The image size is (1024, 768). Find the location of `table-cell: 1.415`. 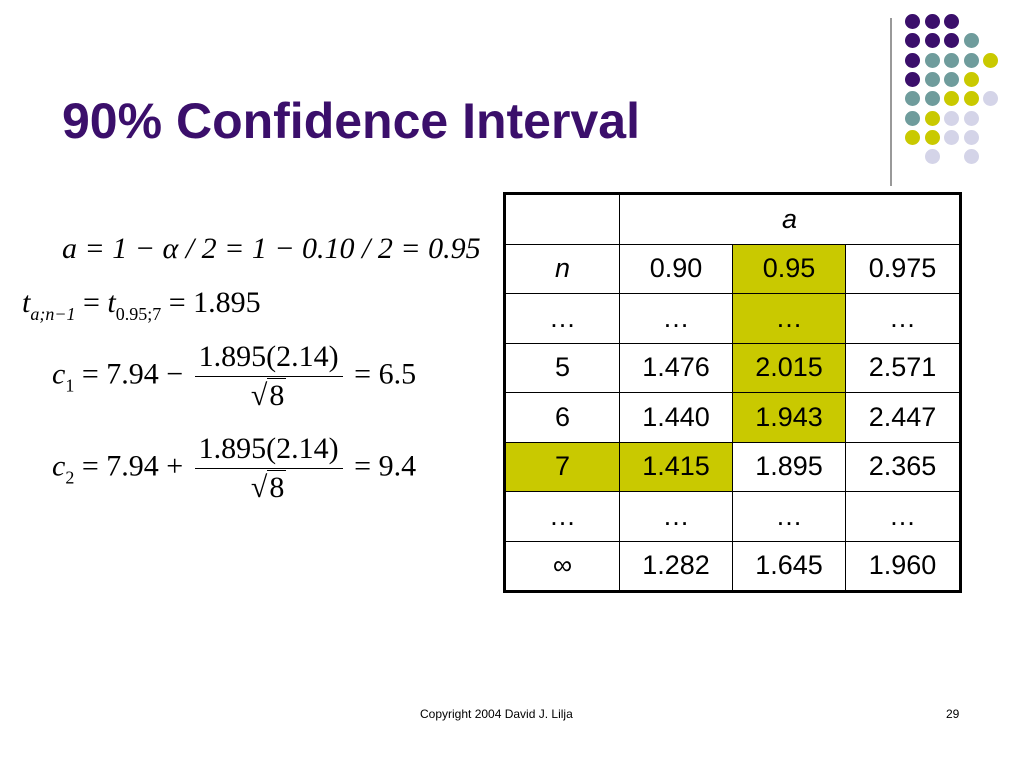

table-cell: 1.415 is located at coordinates (676, 466).